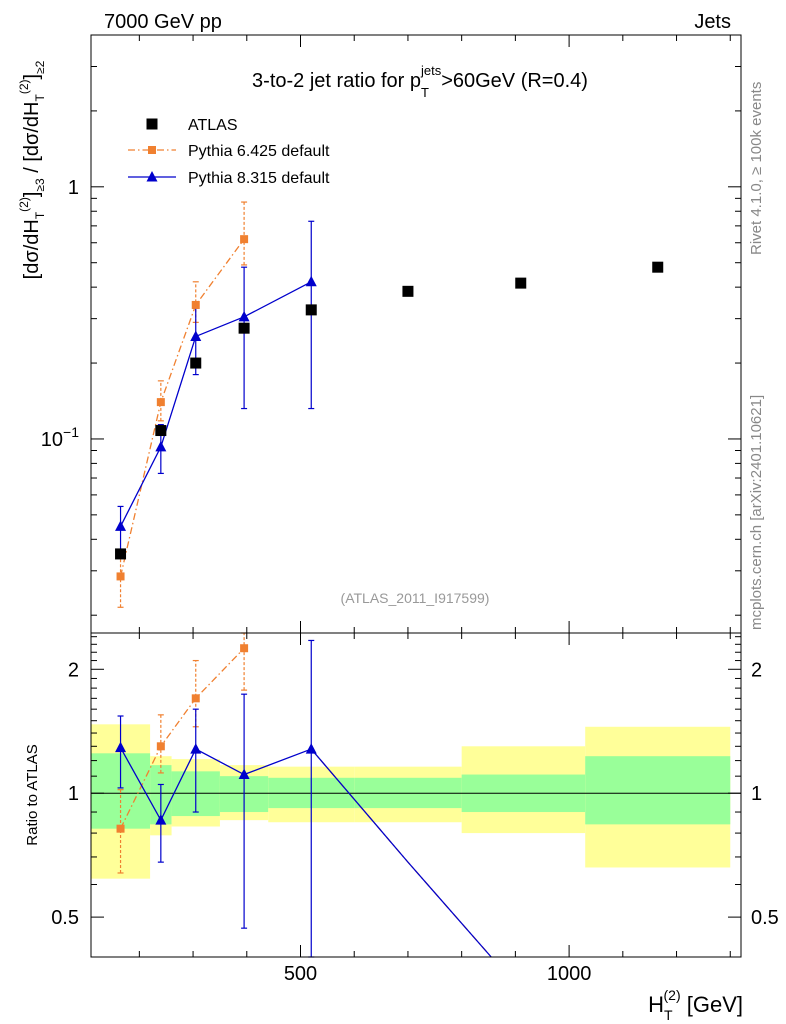 This screenshot has height=1024, width=786. What do you see at coordinates (152, 176) in the screenshot?
I see `legend-pythia8-marker` at bounding box center [152, 176].